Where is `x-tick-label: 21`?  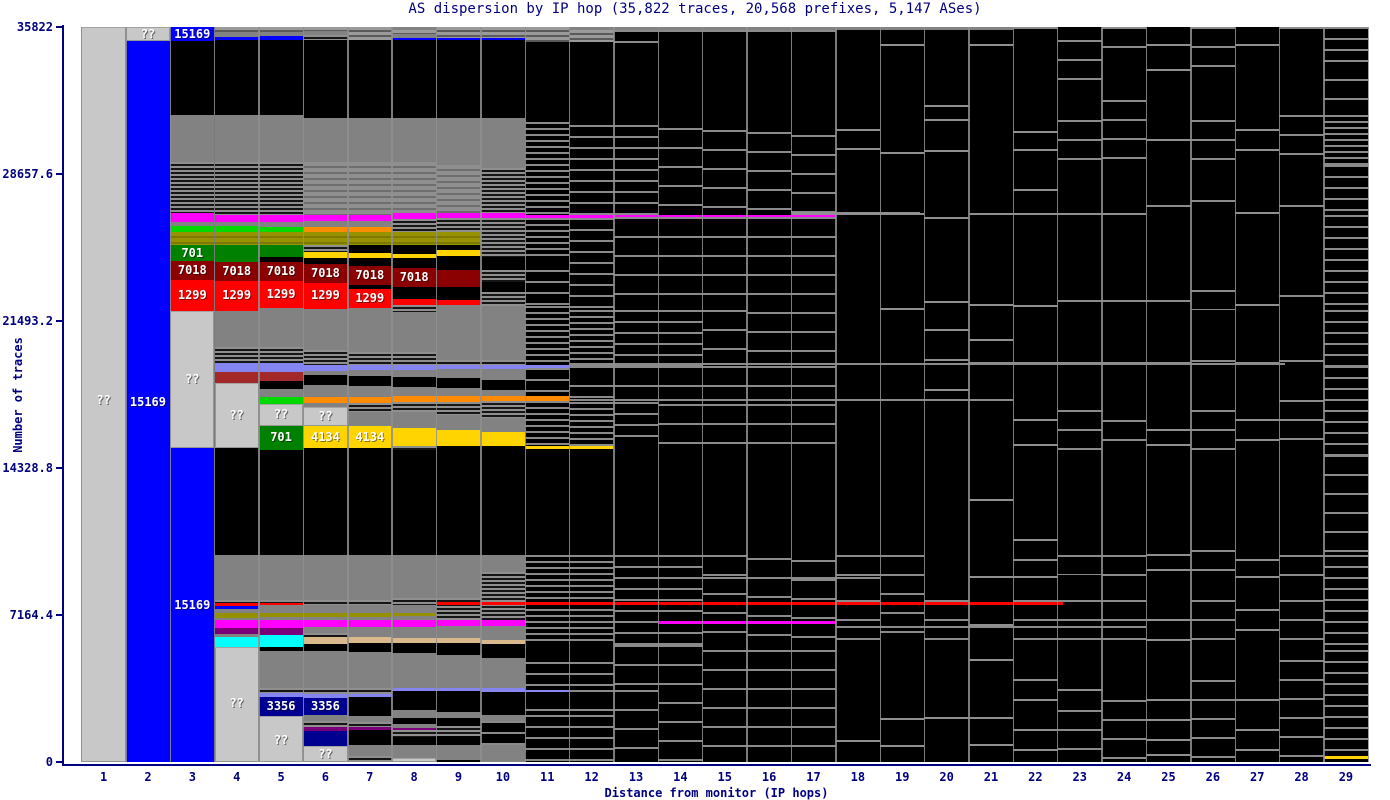
x-tick-label: 21 is located at coordinates (991, 777).